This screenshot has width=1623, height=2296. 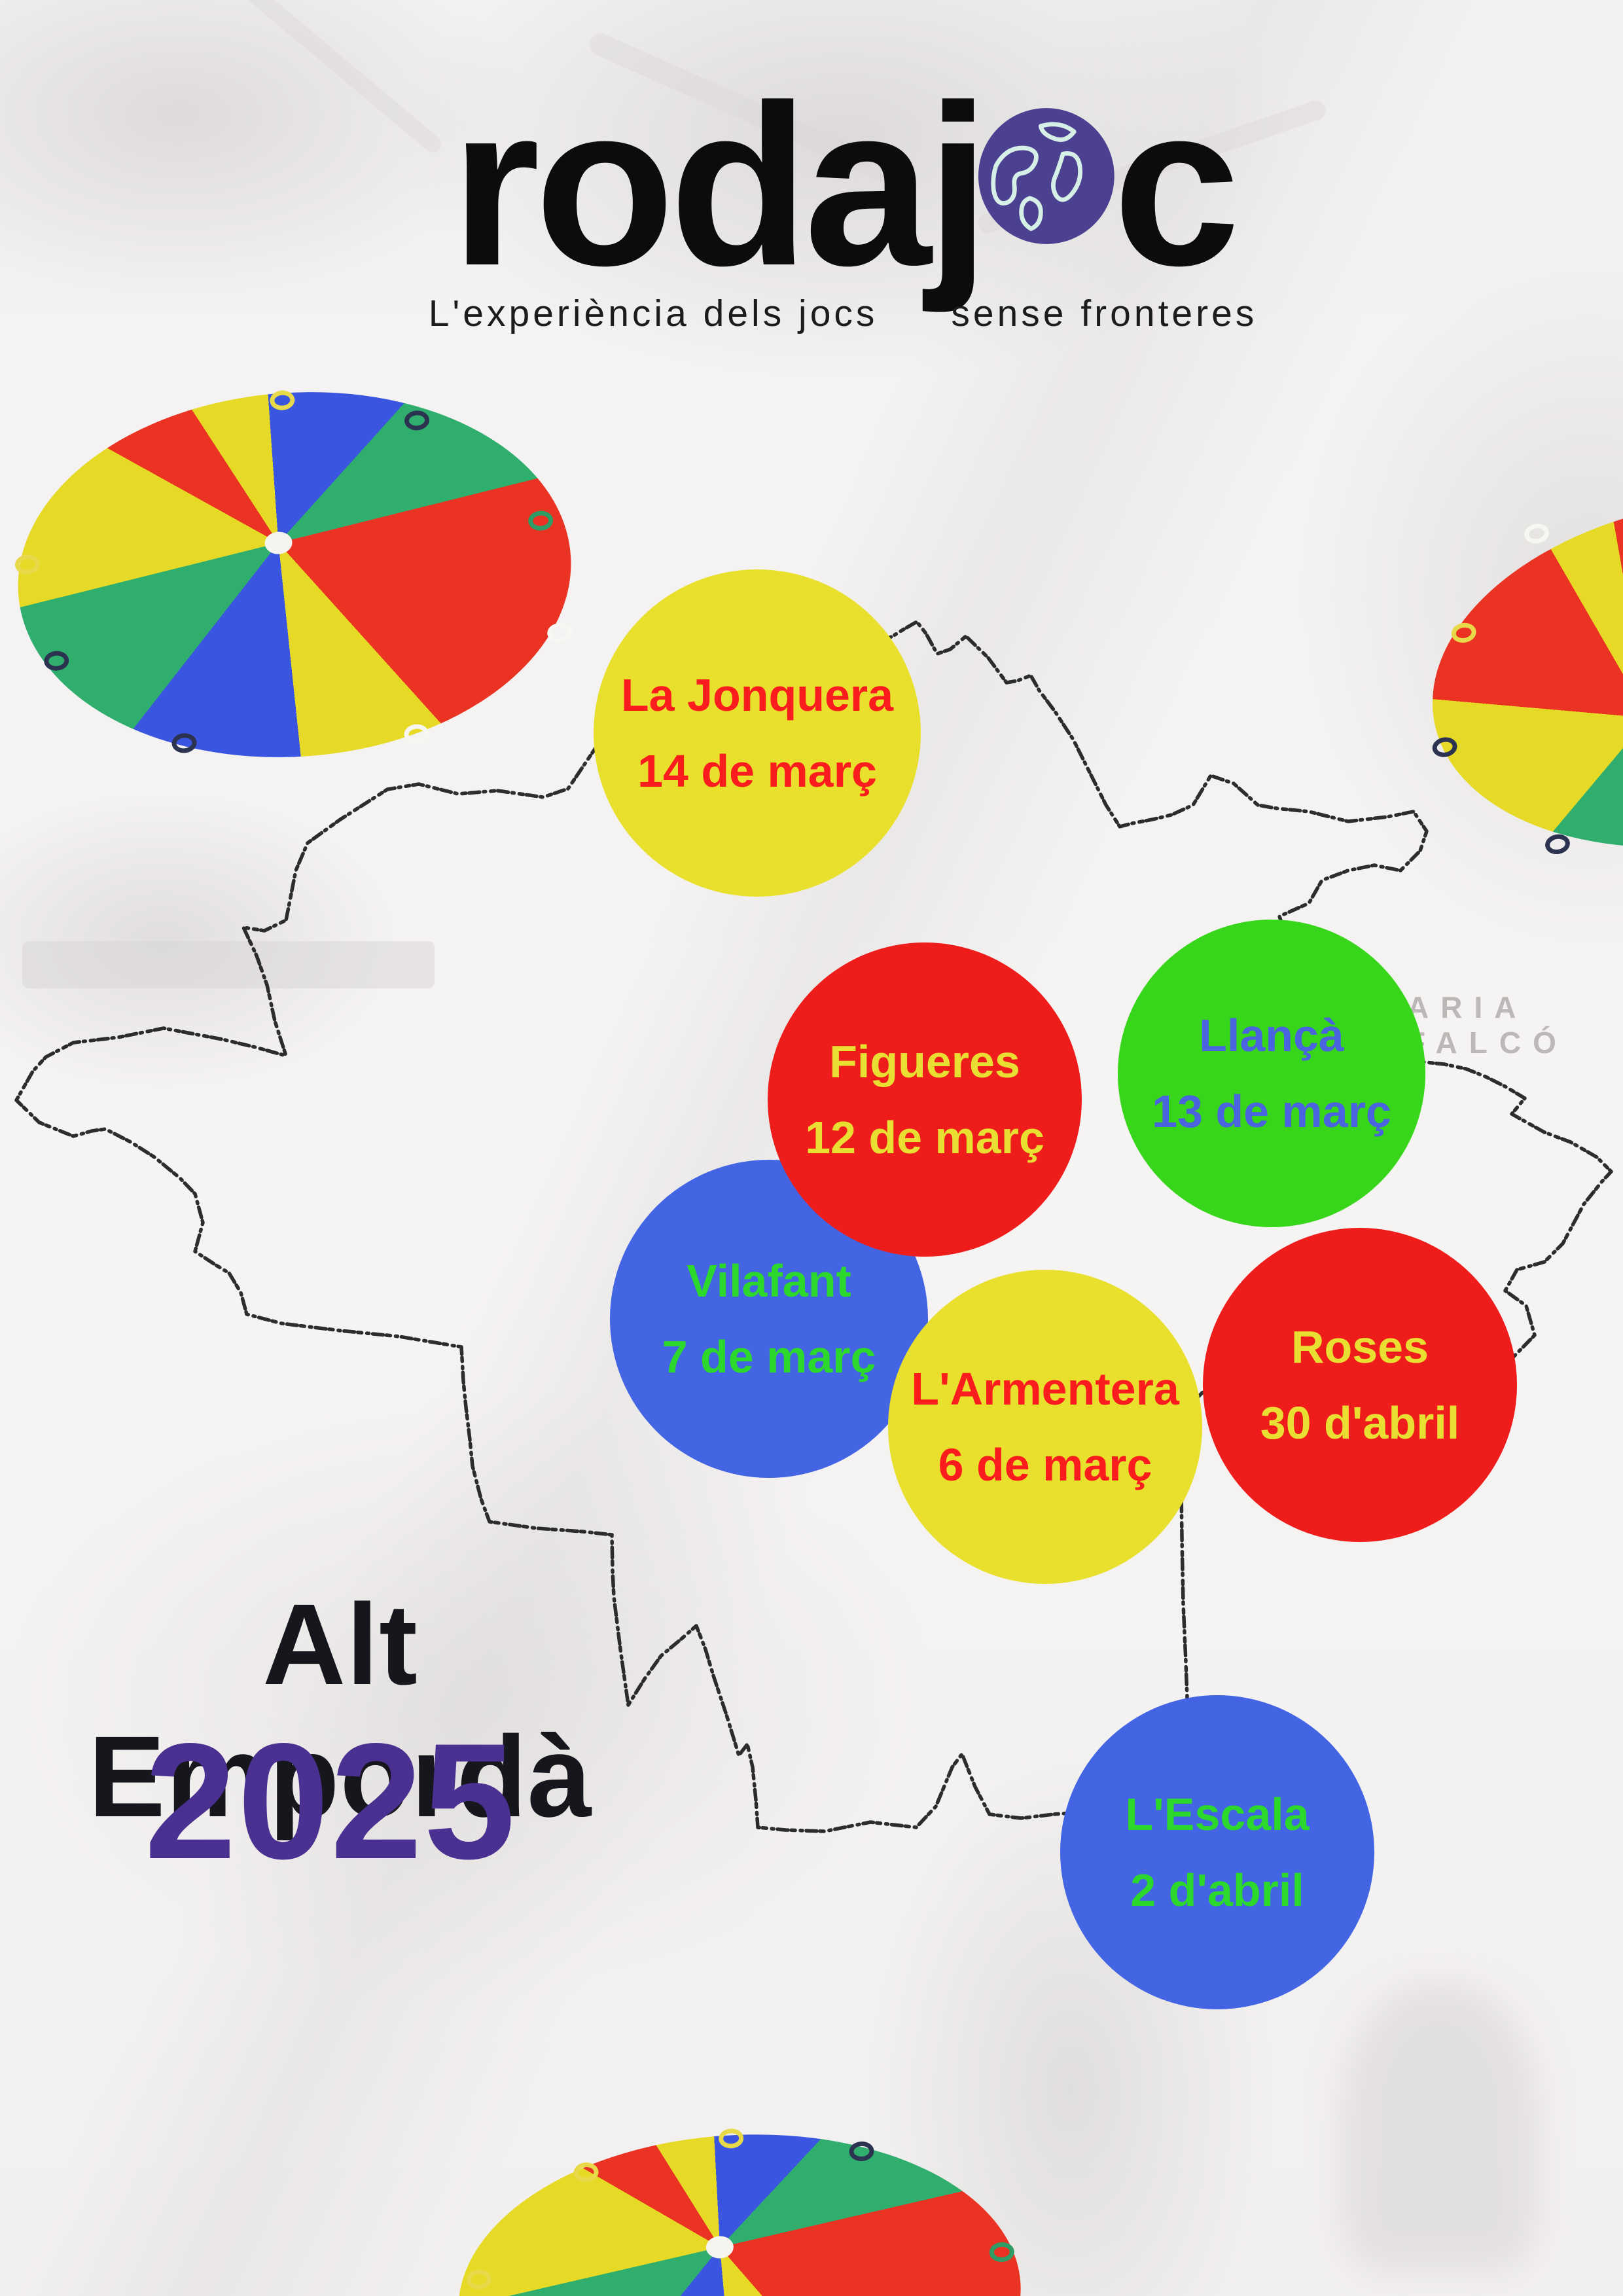 What do you see at coordinates (1045, 1464) in the screenshot?
I see `event-date: 6 de març` at bounding box center [1045, 1464].